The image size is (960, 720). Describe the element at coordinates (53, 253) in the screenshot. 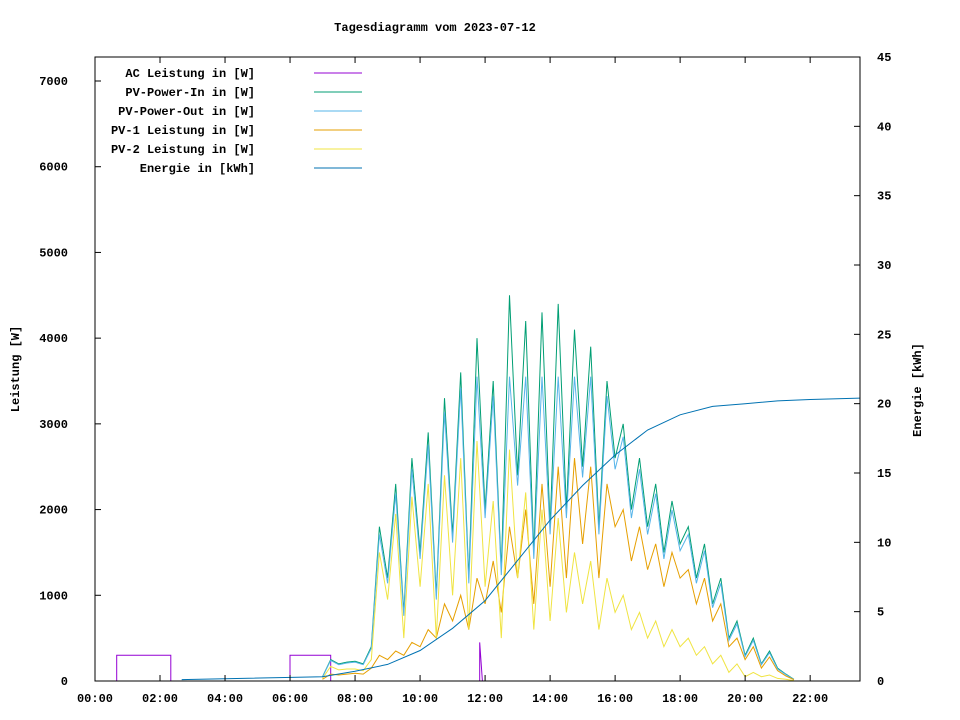

I see `y-tick-label: 5000` at that location.